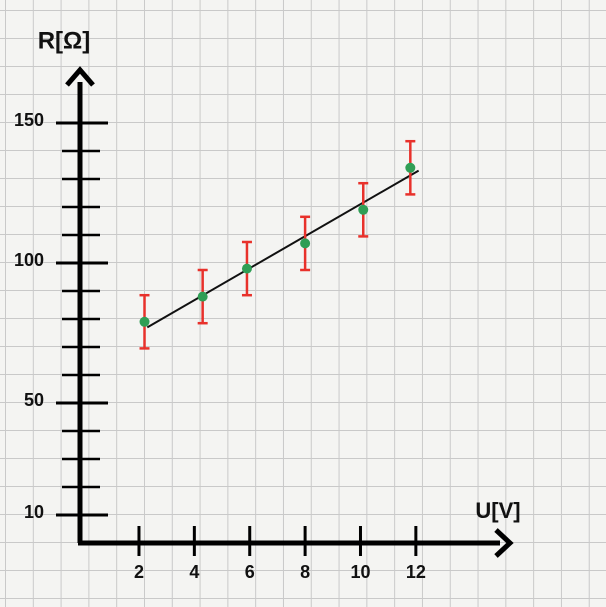 The height and width of the screenshot is (607, 606). What do you see at coordinates (80, 76) in the screenshot?
I see `y-arrow` at bounding box center [80, 76].